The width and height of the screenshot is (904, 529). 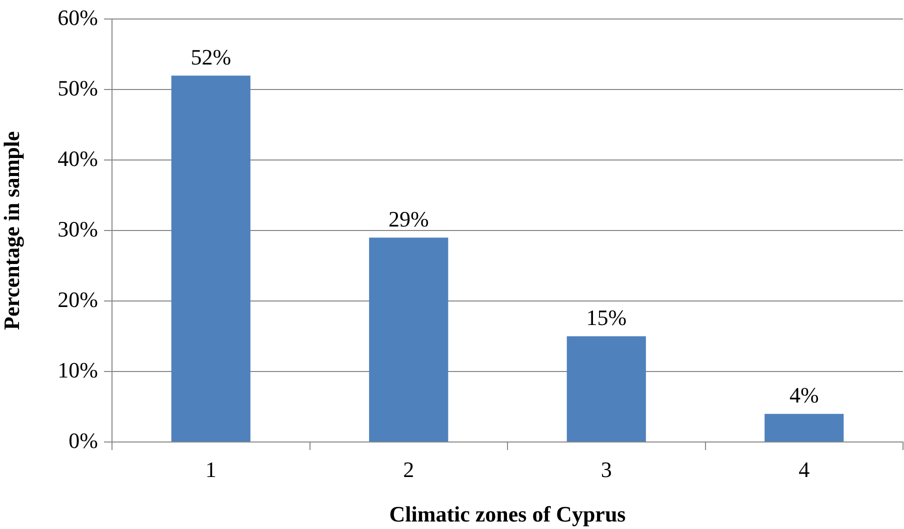 What do you see at coordinates (804, 395) in the screenshot?
I see `data-label: 4%` at bounding box center [804, 395].